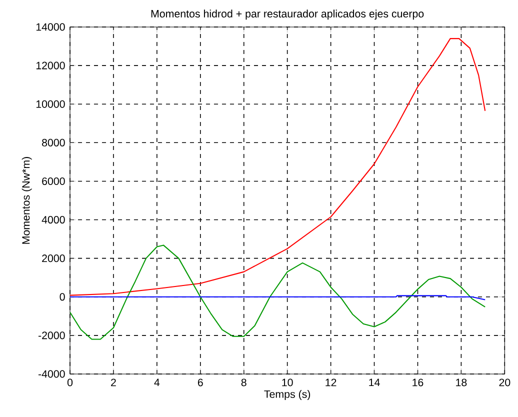  I want to click on chart-title: Momentos hidrod + par restaurador aplicados ejes cuerpo, so click(287, 15).